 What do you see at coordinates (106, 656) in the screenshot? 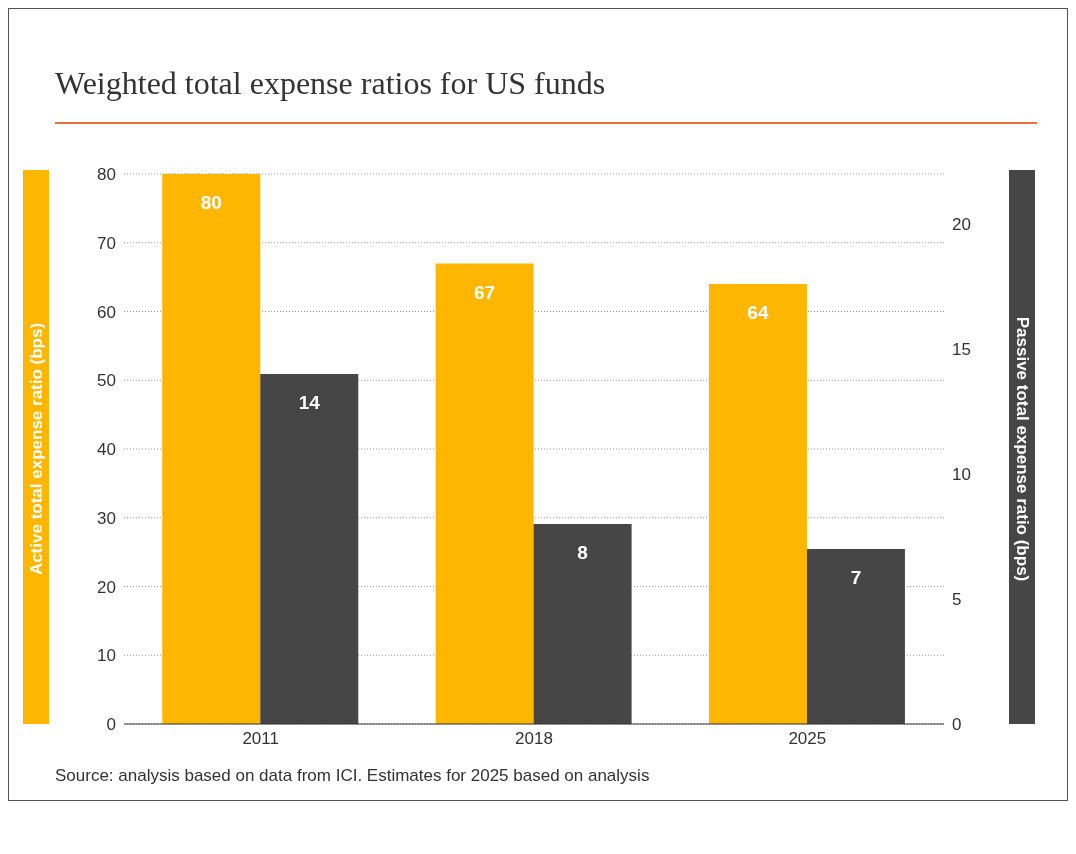
I see `y-tick-label: 10` at bounding box center [106, 656].